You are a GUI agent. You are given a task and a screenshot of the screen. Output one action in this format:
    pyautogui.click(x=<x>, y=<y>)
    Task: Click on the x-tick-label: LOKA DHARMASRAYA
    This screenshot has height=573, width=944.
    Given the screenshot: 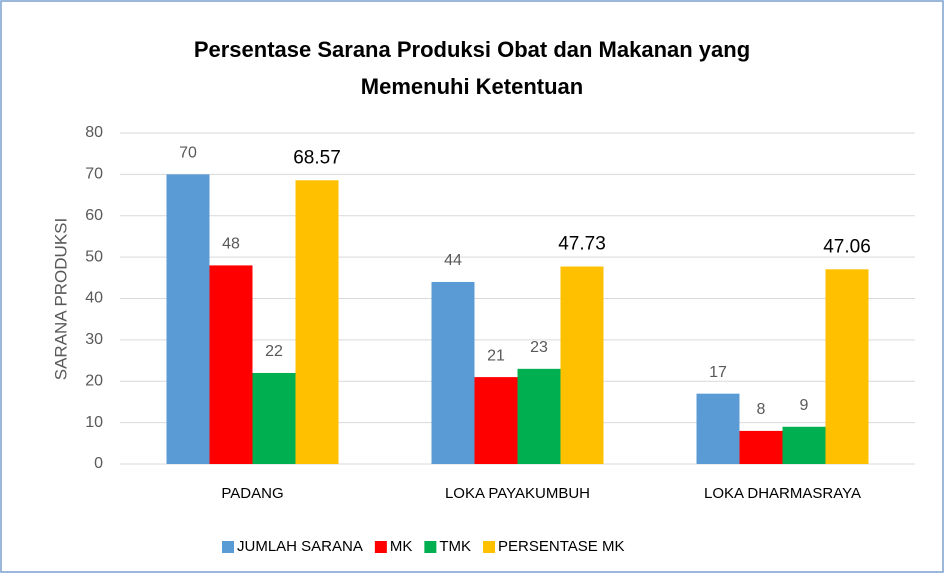 What is the action you would take?
    pyautogui.click(x=782, y=493)
    